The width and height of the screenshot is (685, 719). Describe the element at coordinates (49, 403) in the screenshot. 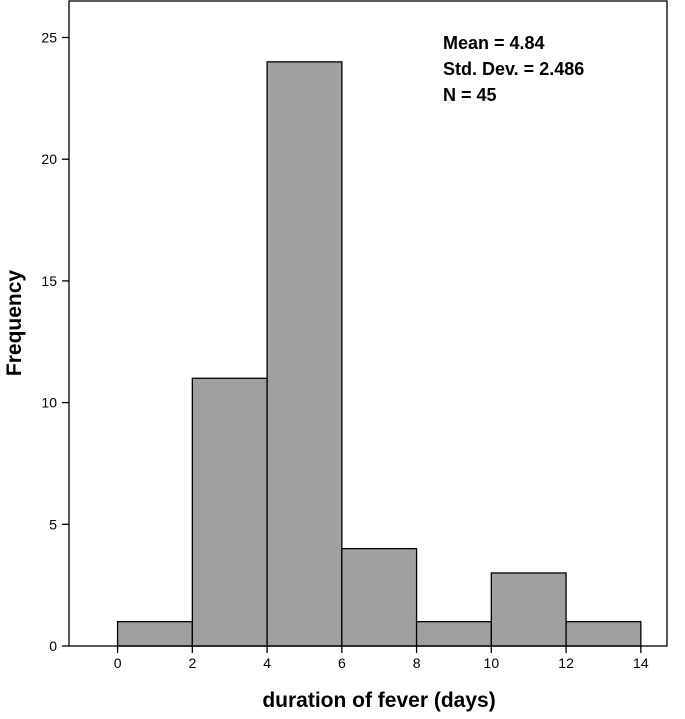

I see `y-tick-label-2: 10` at that location.